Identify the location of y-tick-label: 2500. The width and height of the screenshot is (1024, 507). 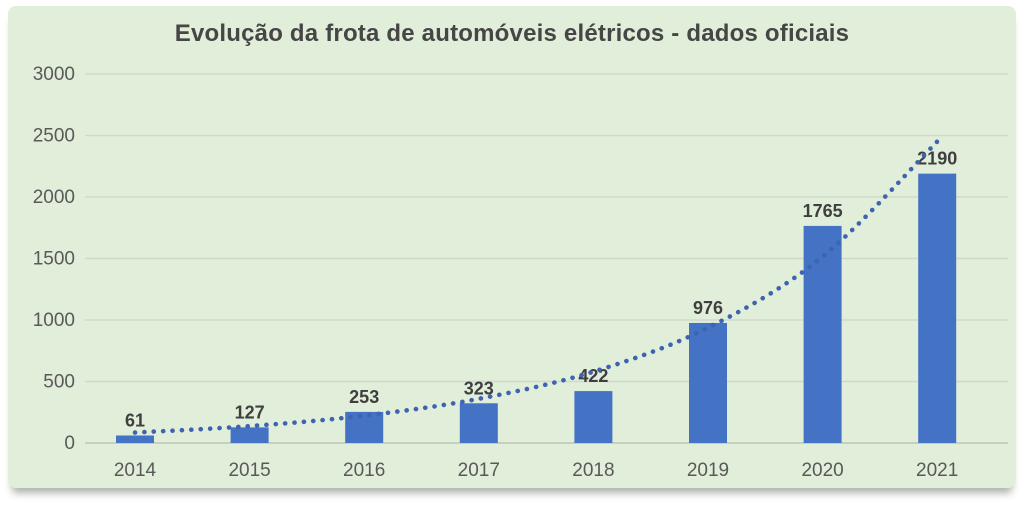
(54, 136).